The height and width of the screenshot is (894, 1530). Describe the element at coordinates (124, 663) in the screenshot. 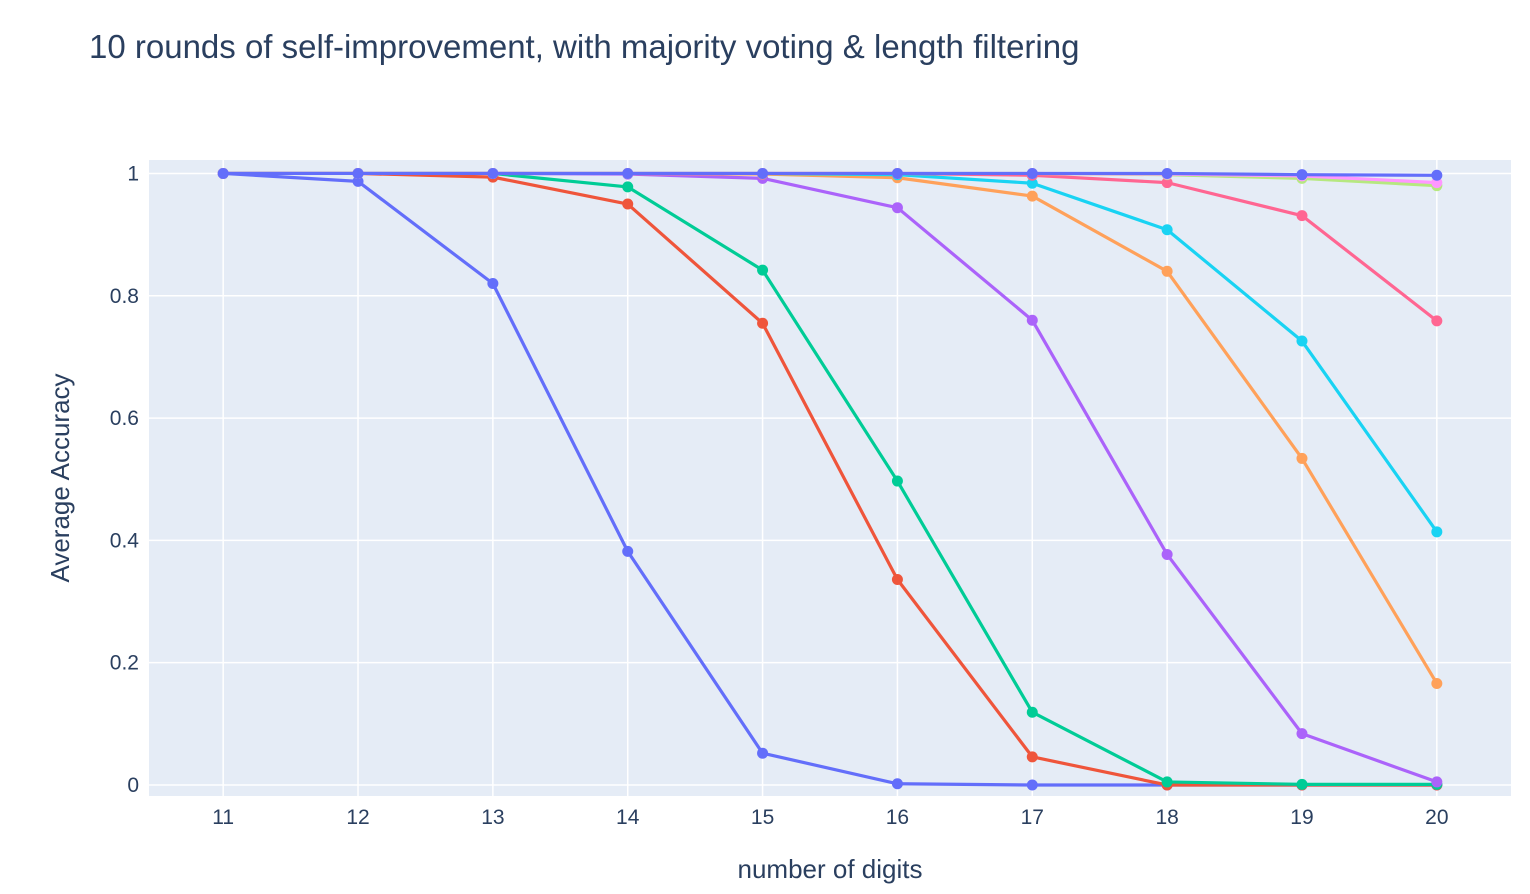

I see `y-tick-label: 0.2` at that location.